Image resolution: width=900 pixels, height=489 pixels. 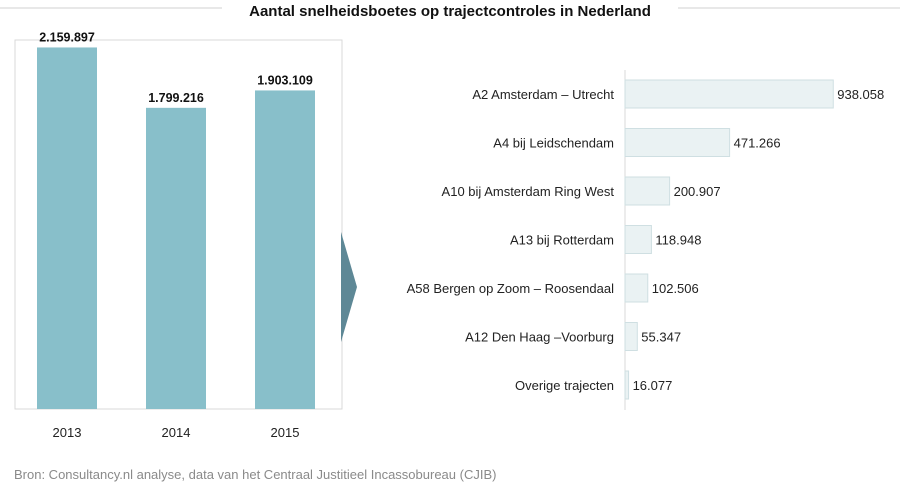 What do you see at coordinates (562, 240) in the screenshot?
I see `hbar-category-label: A13 bij Rotterdam` at bounding box center [562, 240].